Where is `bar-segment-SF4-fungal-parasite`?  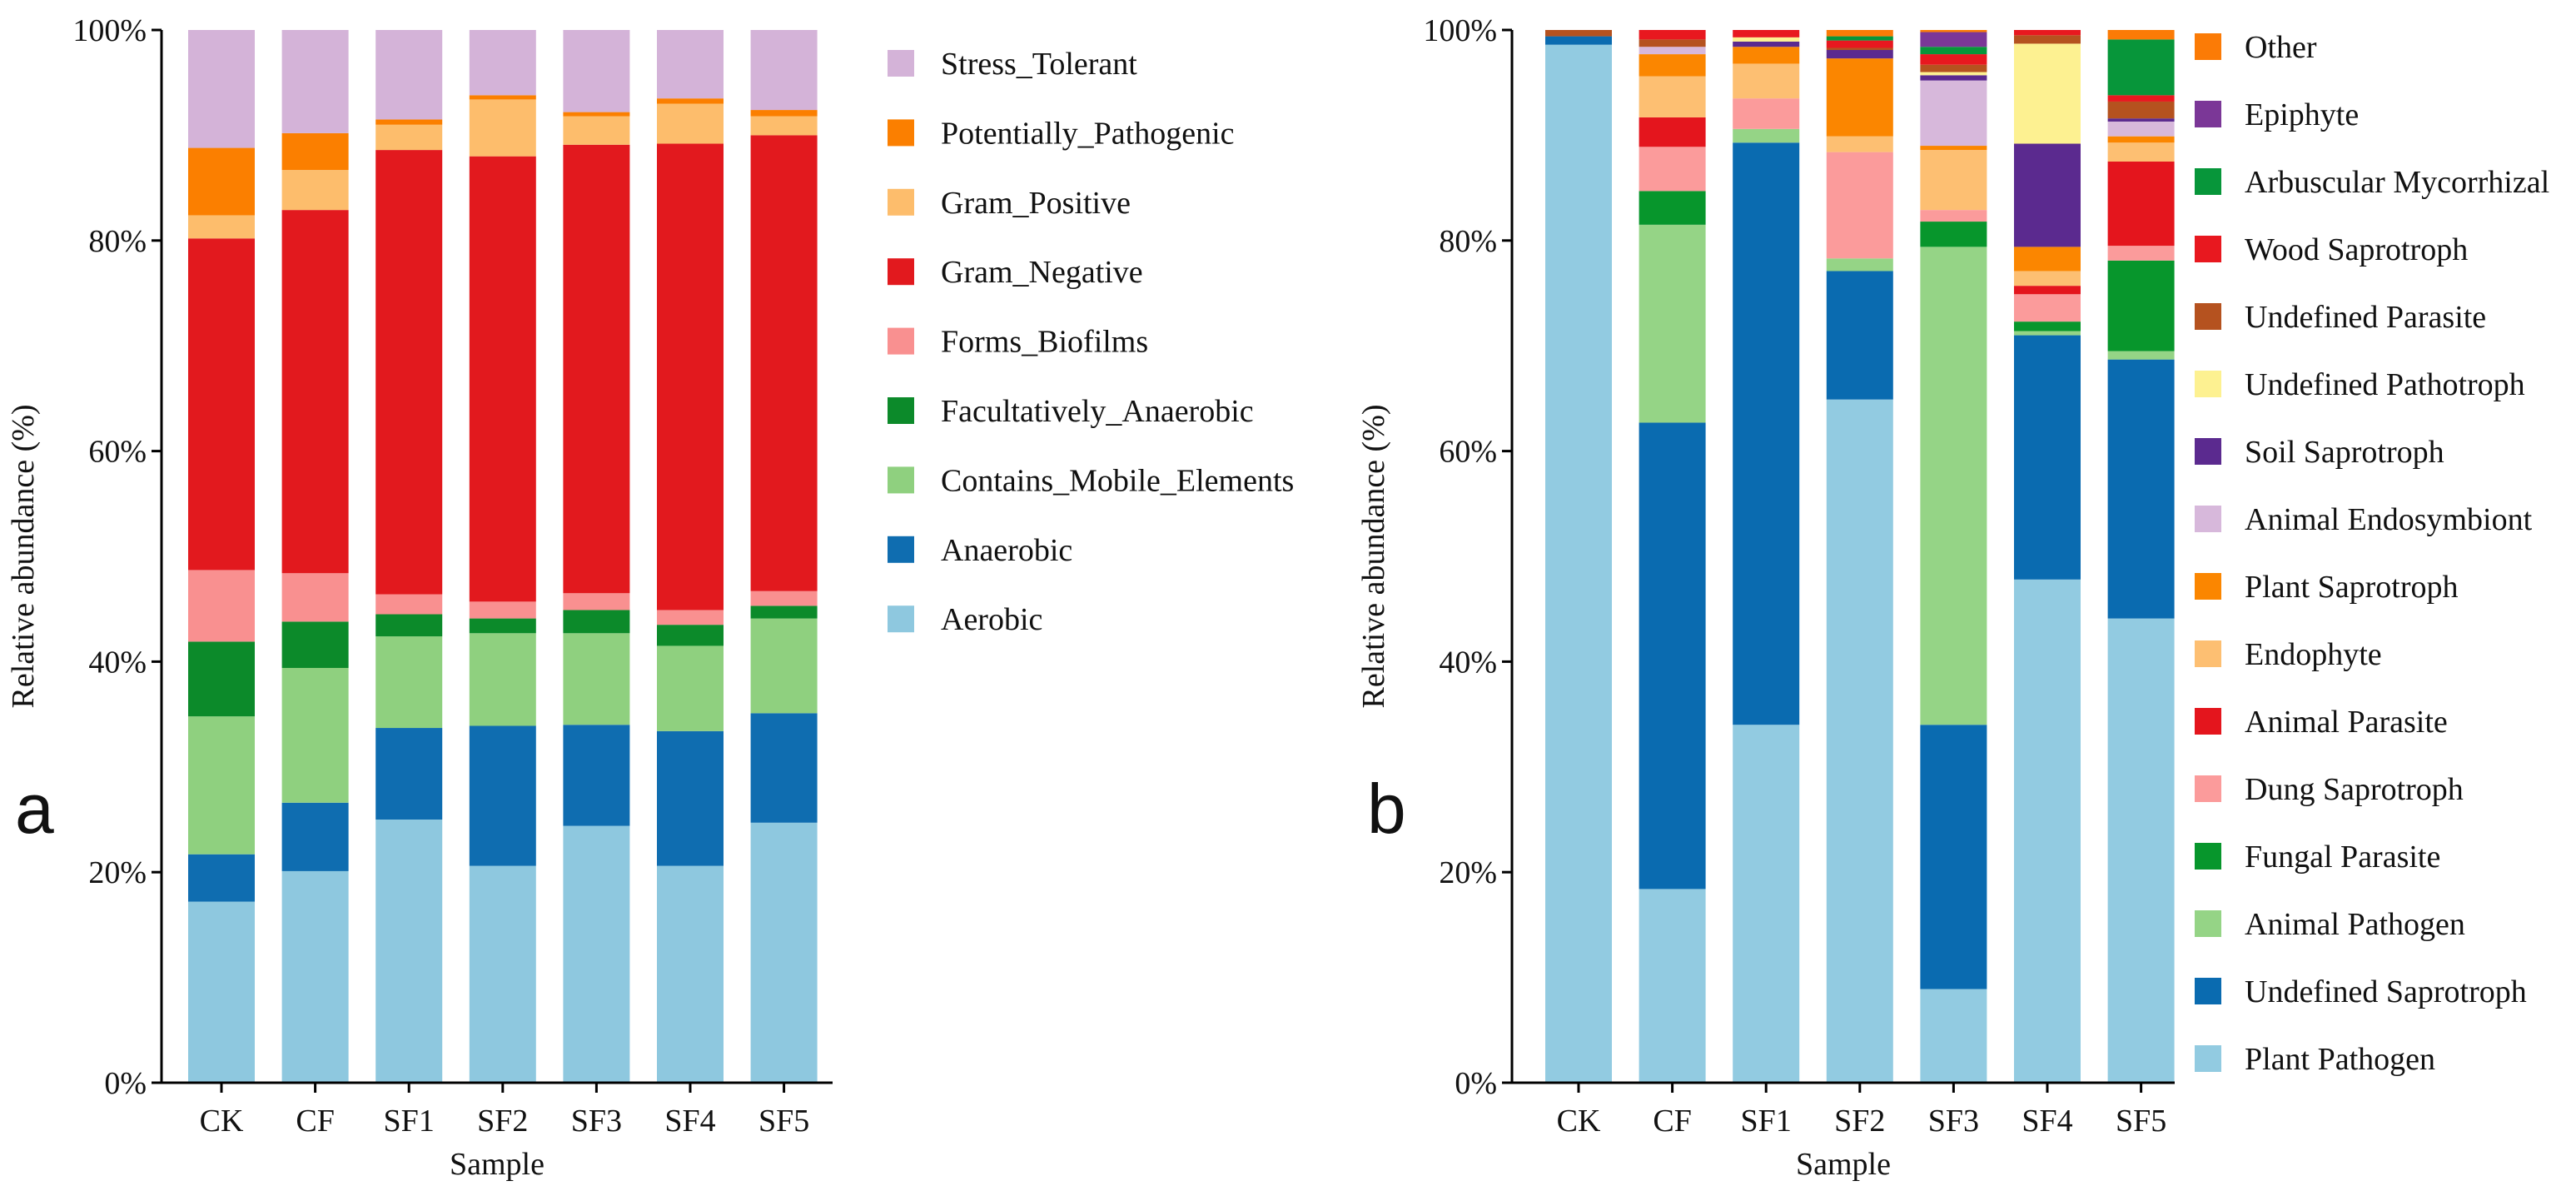
bar-segment-SF4-fungal-parasite is located at coordinates (2047, 326).